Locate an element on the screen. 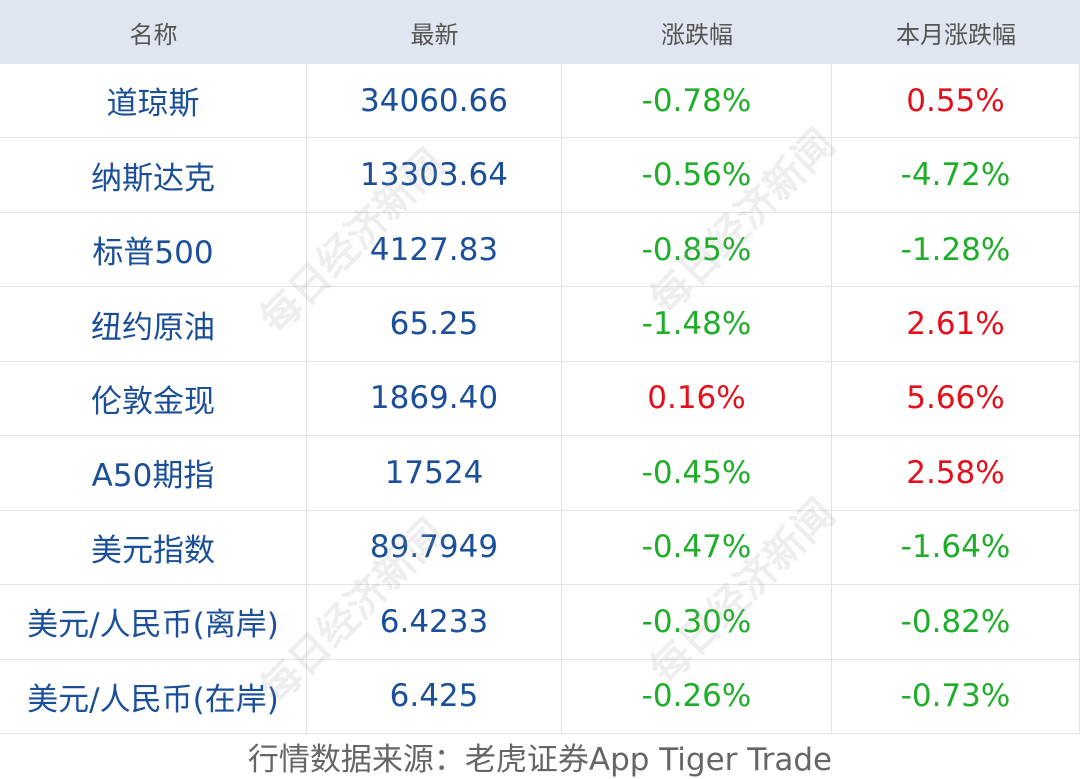 Image resolution: width=1080 pixels, height=779 pixels. table-cell: 2.61% is located at coordinates (956, 324).